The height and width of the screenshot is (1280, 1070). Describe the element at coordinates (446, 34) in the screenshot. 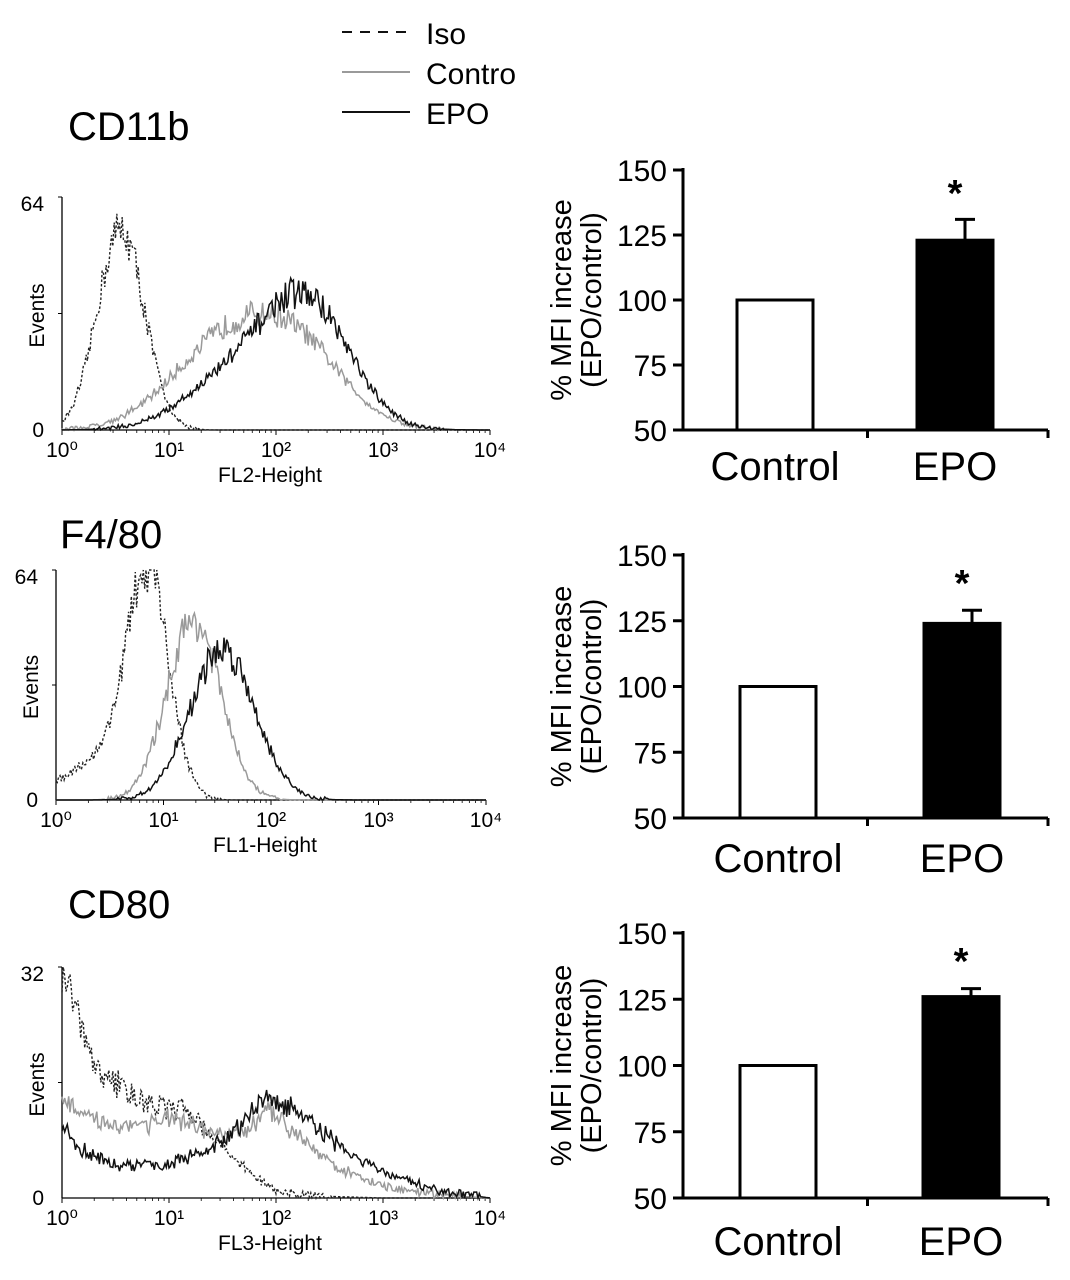

I see `legend-label-iso: Iso` at that location.